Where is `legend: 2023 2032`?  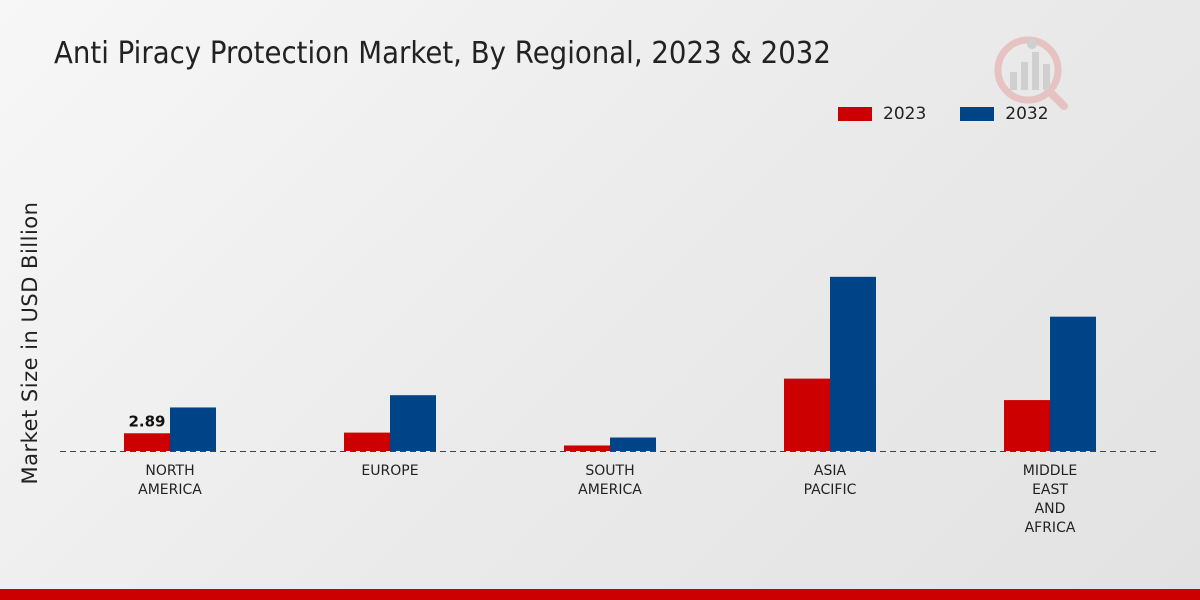 legend: 2023 2032 is located at coordinates (960, 114).